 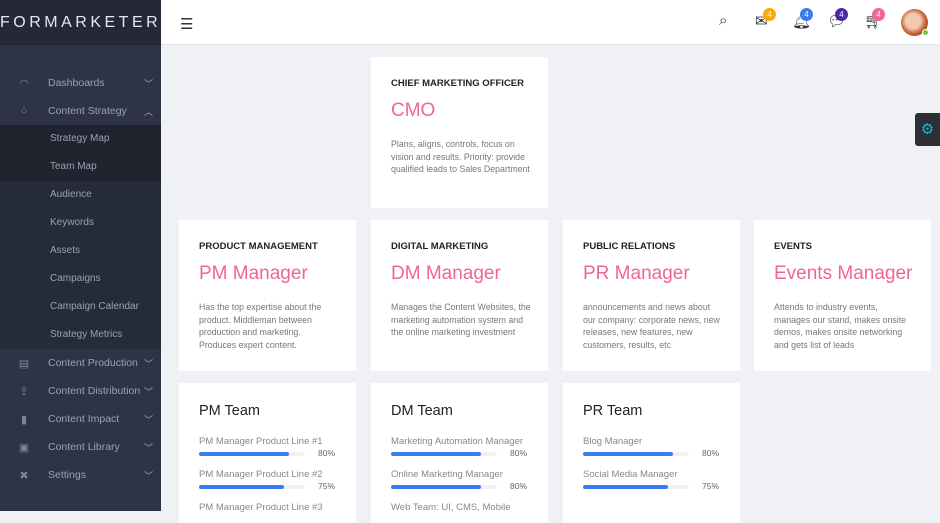 What do you see at coordinates (451, 507) in the screenshot?
I see `member-label: Web Team: UI, CMS, Mobile` at bounding box center [451, 507].